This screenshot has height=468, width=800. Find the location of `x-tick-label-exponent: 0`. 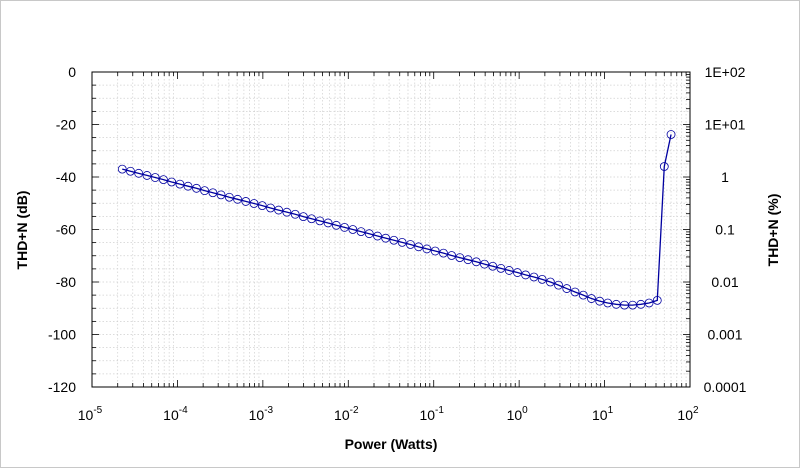

x-tick-label-exponent: 0 is located at coordinates (525, 410).